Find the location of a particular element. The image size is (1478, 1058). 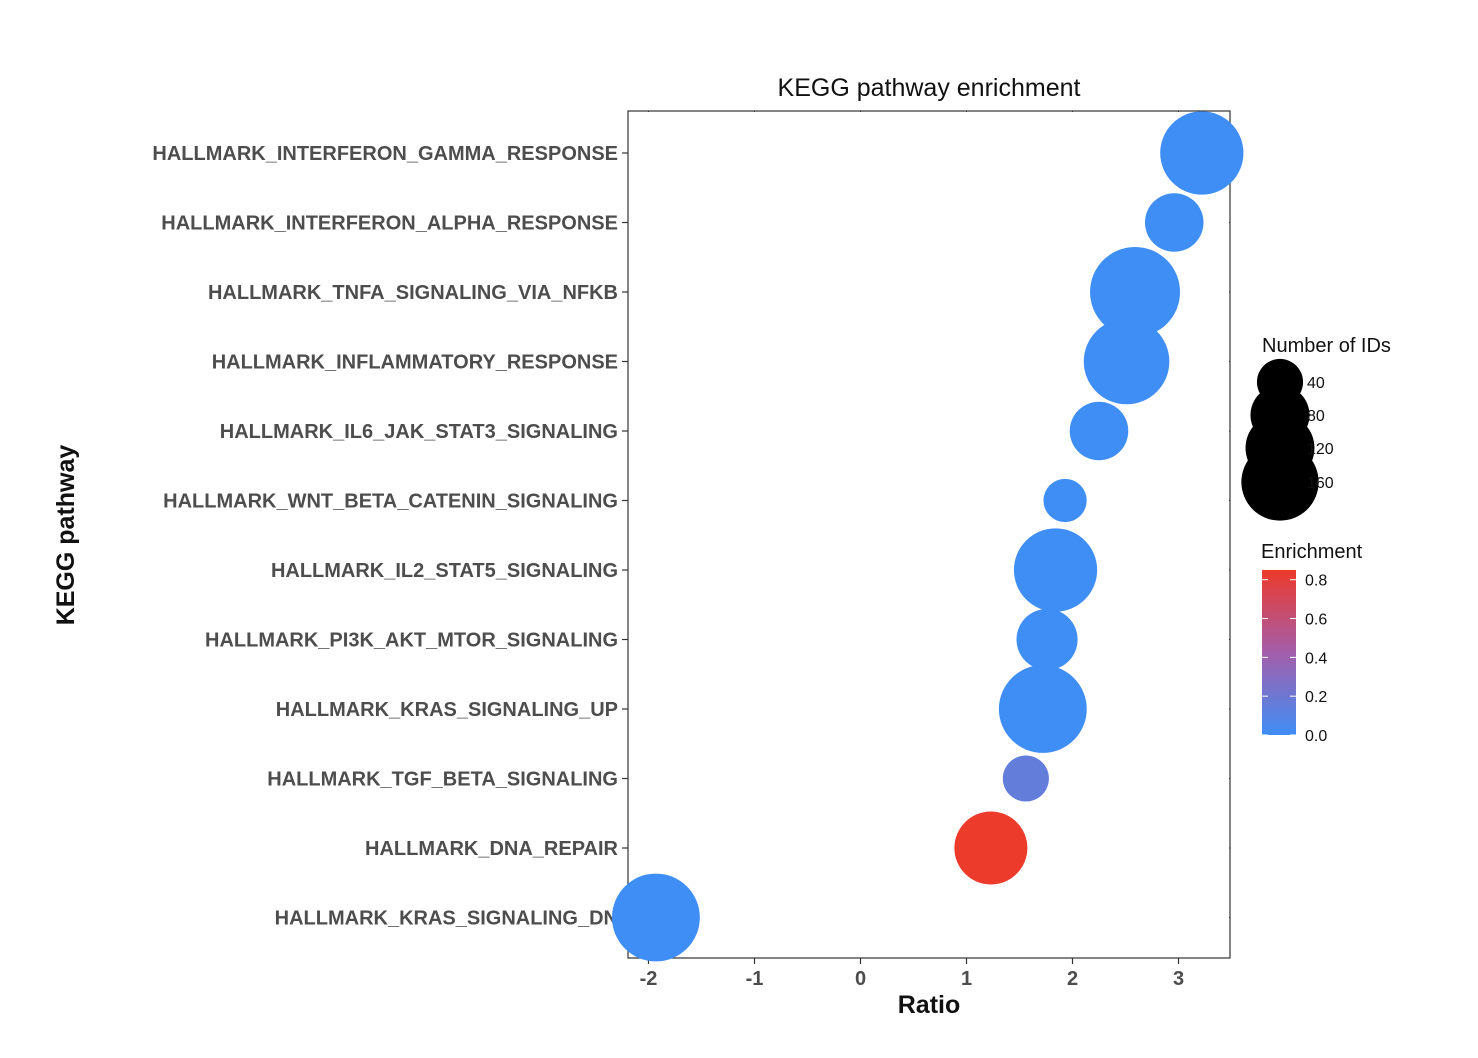

size-legend-label: 80 is located at coordinates (1316, 416).